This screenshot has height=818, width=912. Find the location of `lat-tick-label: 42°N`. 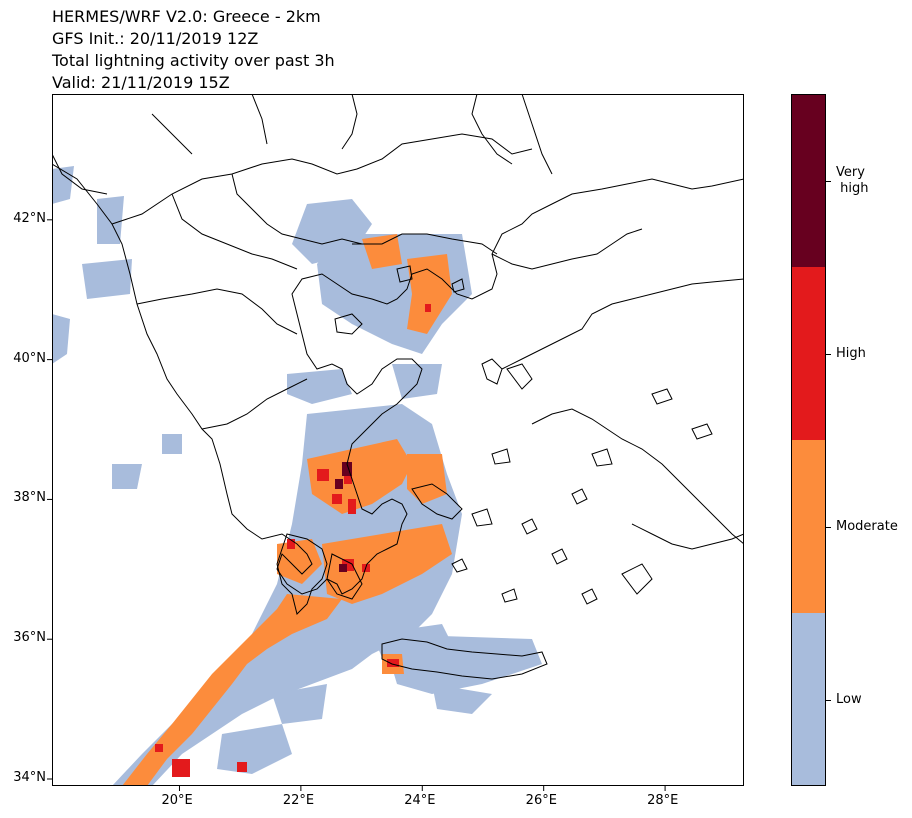

lat-tick-label: 42°N is located at coordinates (29, 218).